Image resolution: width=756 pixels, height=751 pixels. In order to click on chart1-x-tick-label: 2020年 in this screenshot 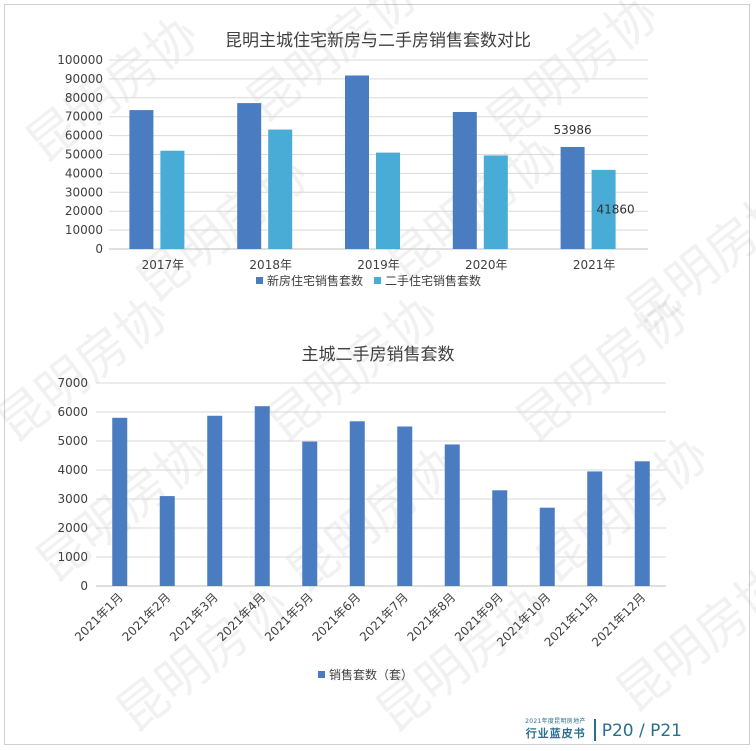, I will do `click(486, 265)`.